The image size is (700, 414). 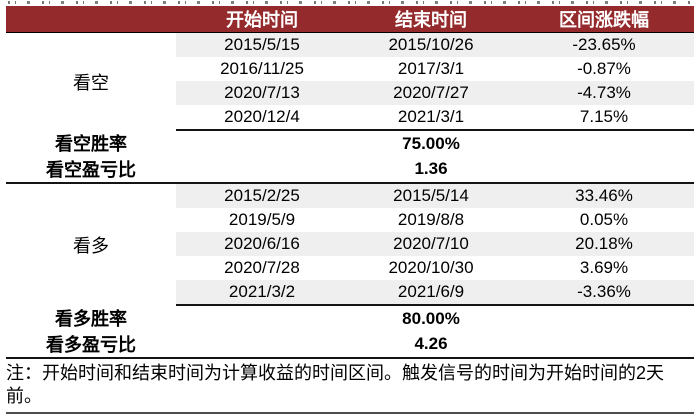 I want to click on table-row: 2020/6/16 2020/7/10 20.18%, so click(x=350, y=244).